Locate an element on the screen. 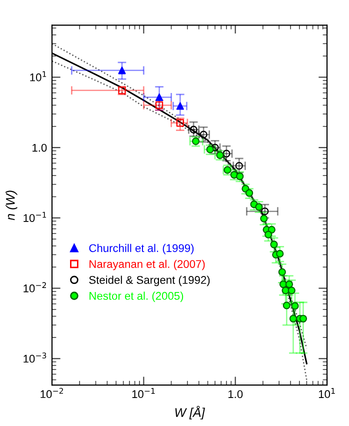 The image size is (349, 426). x-axis-title: W [Å] is located at coordinates (190, 413).